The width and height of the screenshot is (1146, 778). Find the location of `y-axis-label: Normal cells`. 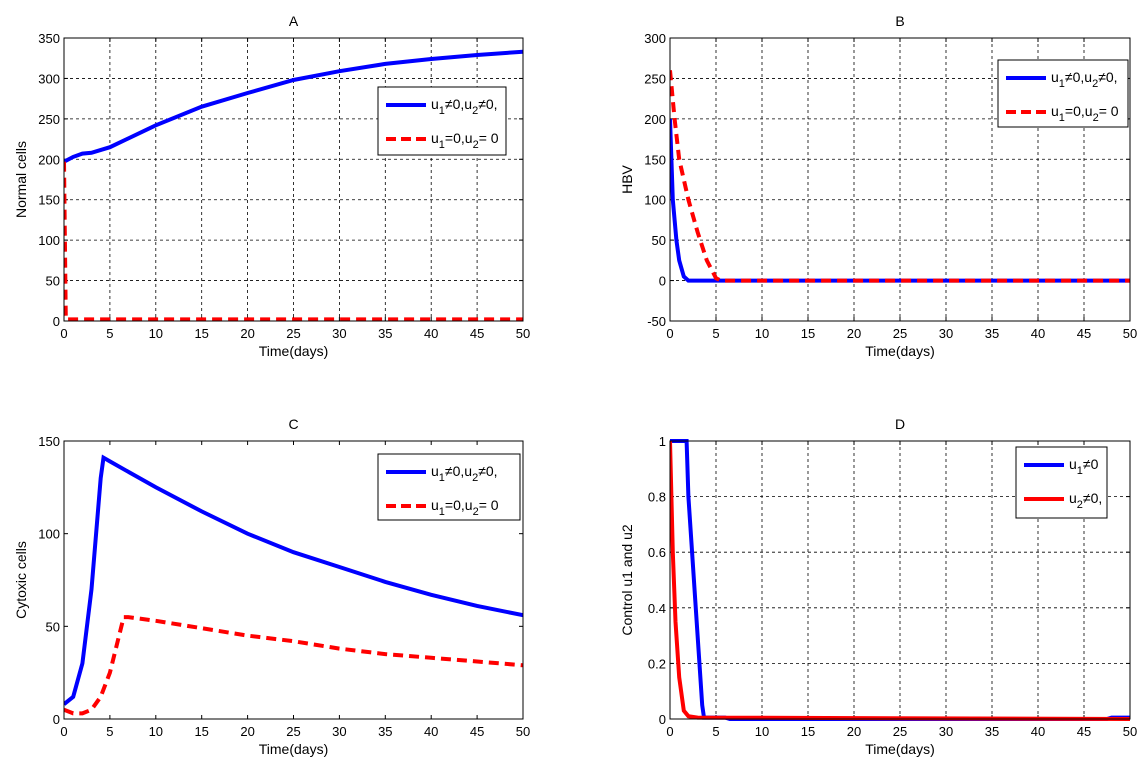

y-axis-label: Normal cells is located at coordinates (21, 179).